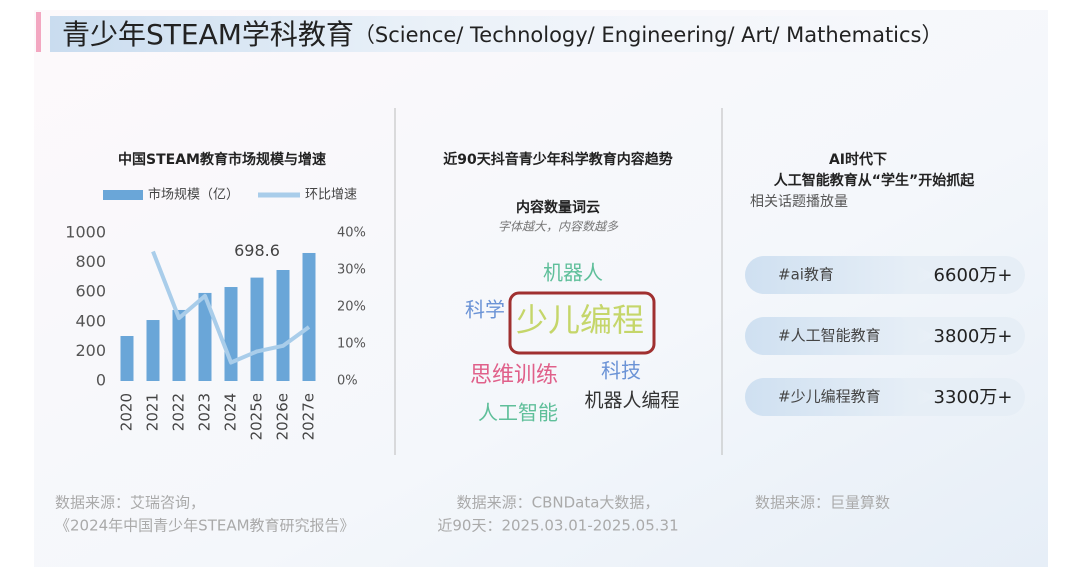 The image size is (1080, 567). What do you see at coordinates (557, 159) in the screenshot?
I see `panel-title: 近90天抖音青少年科学教育内容趋势` at bounding box center [557, 159].